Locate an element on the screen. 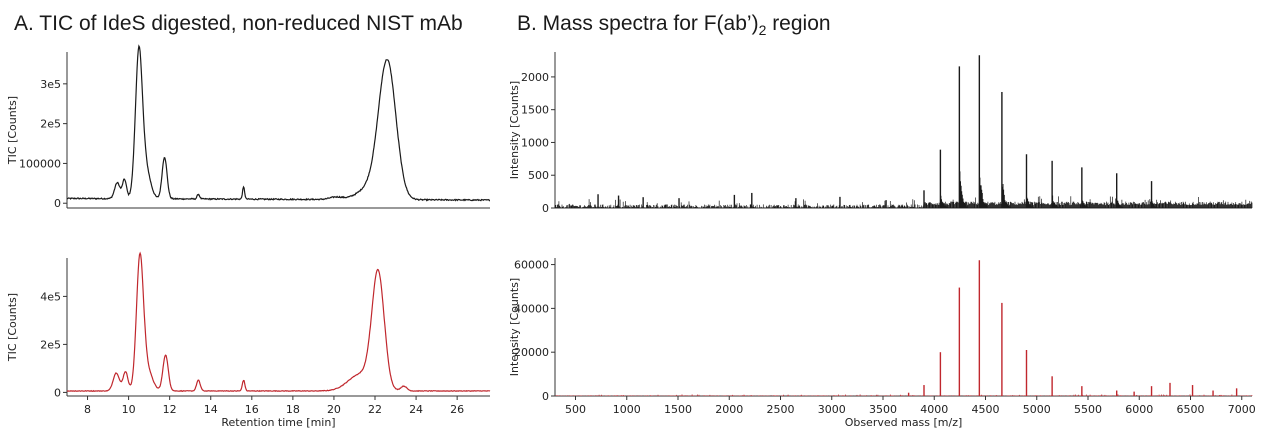 This screenshot has width=1268, height=433. x-axis-label: Observed mass [m/z] is located at coordinates (904, 422).